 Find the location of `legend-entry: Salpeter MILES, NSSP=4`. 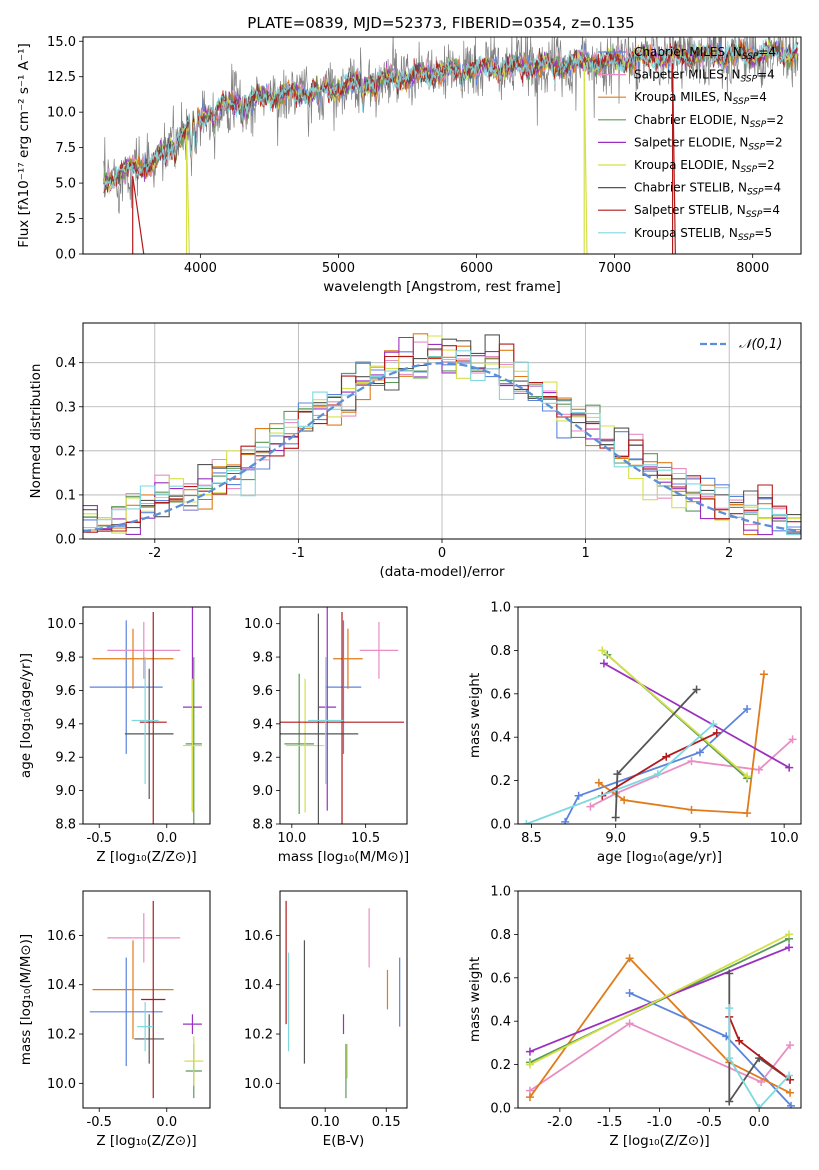

legend-entry: Salpeter MILES, NSSP=4 is located at coordinates (704, 76).